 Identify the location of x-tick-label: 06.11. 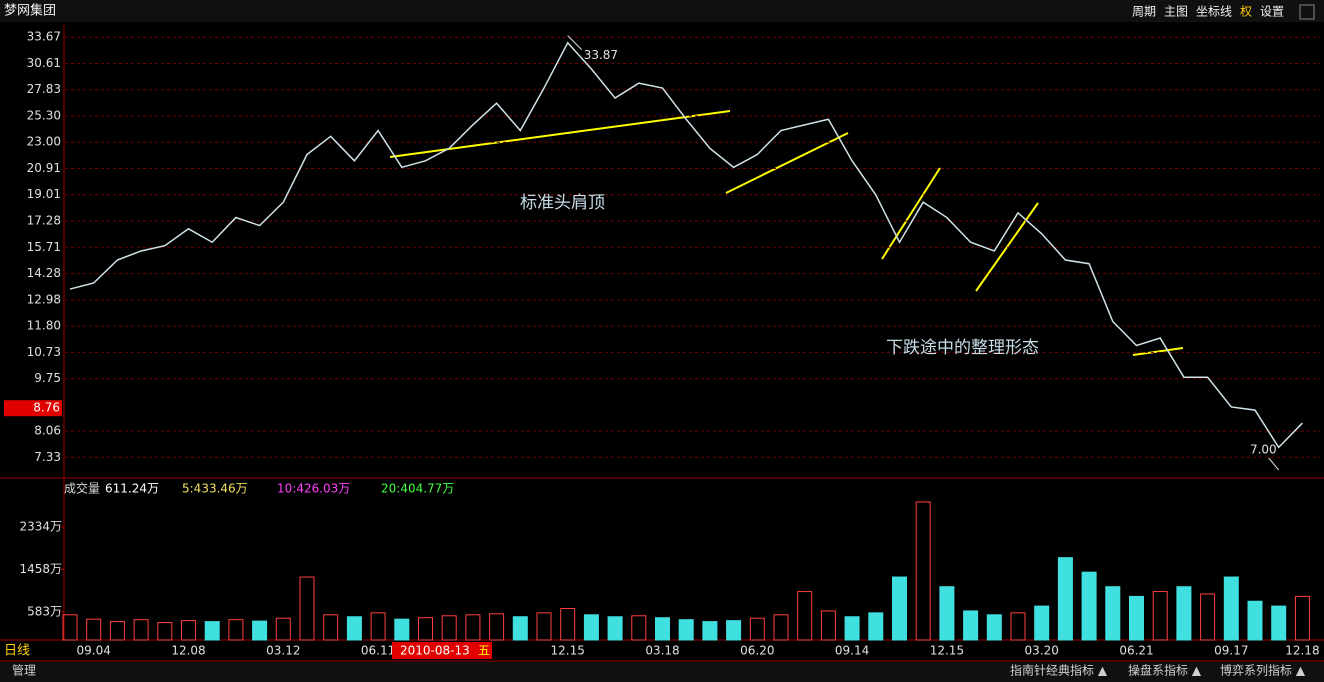
(378, 651).